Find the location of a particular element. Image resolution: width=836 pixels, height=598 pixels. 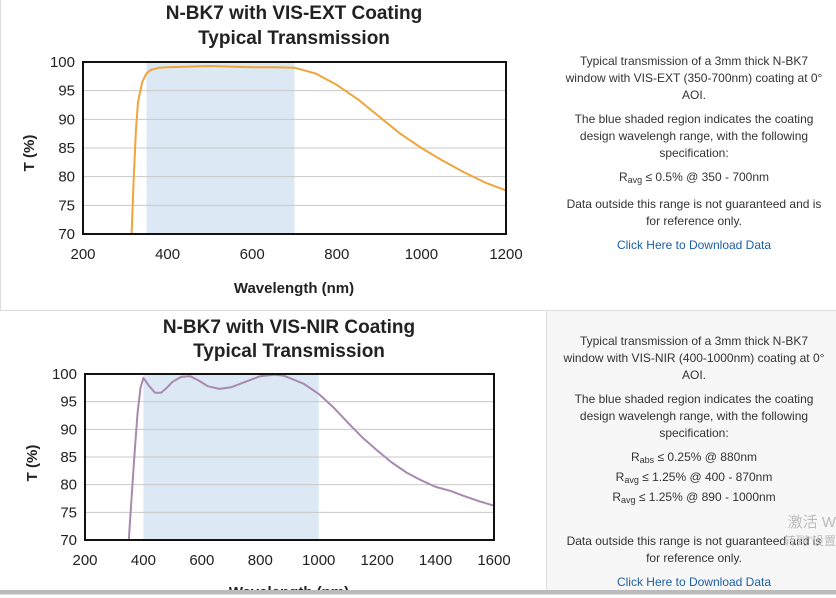

spec-line: Ravg ≤ 0.5% @ 350 - 700nm is located at coordinates (694, 177).